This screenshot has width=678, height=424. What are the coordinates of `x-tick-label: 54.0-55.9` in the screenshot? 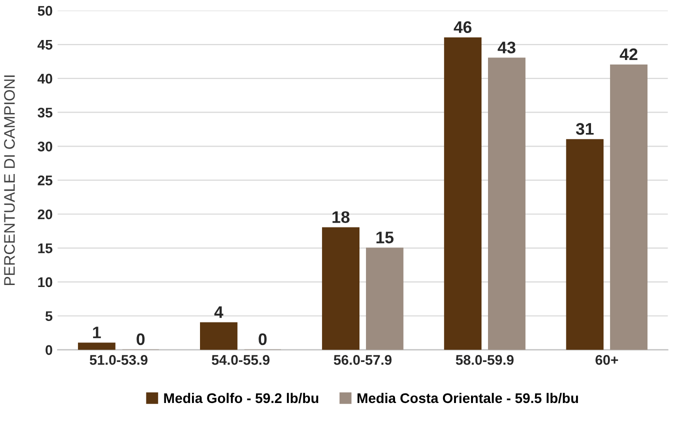 It's located at (241, 360).